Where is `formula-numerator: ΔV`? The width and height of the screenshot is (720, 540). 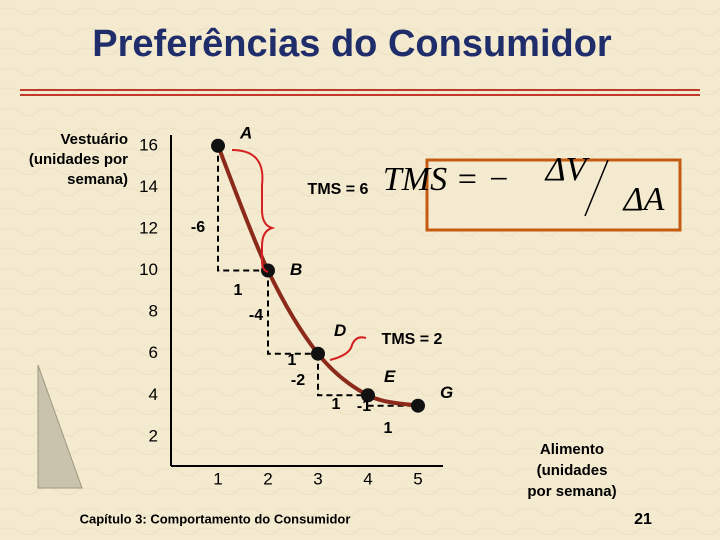
formula-numerator: ΔV is located at coordinates (567, 169).